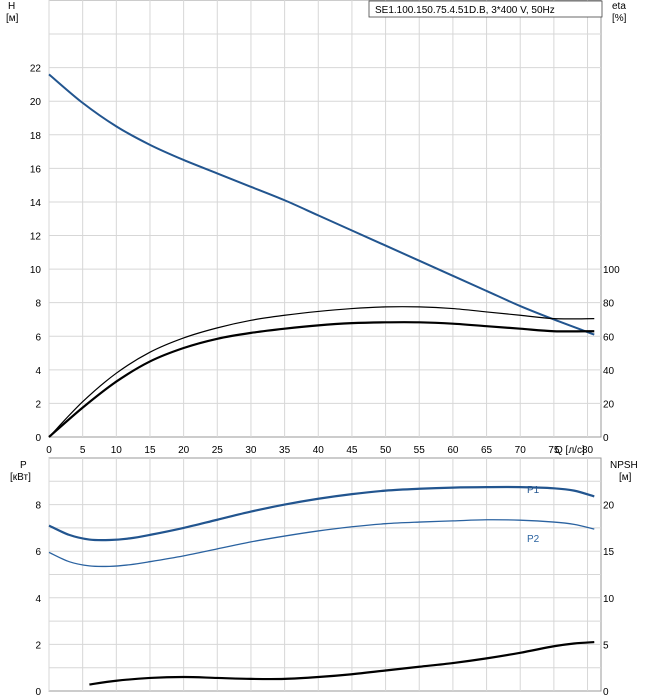  I want to click on p2-power-curve, so click(321, 543).